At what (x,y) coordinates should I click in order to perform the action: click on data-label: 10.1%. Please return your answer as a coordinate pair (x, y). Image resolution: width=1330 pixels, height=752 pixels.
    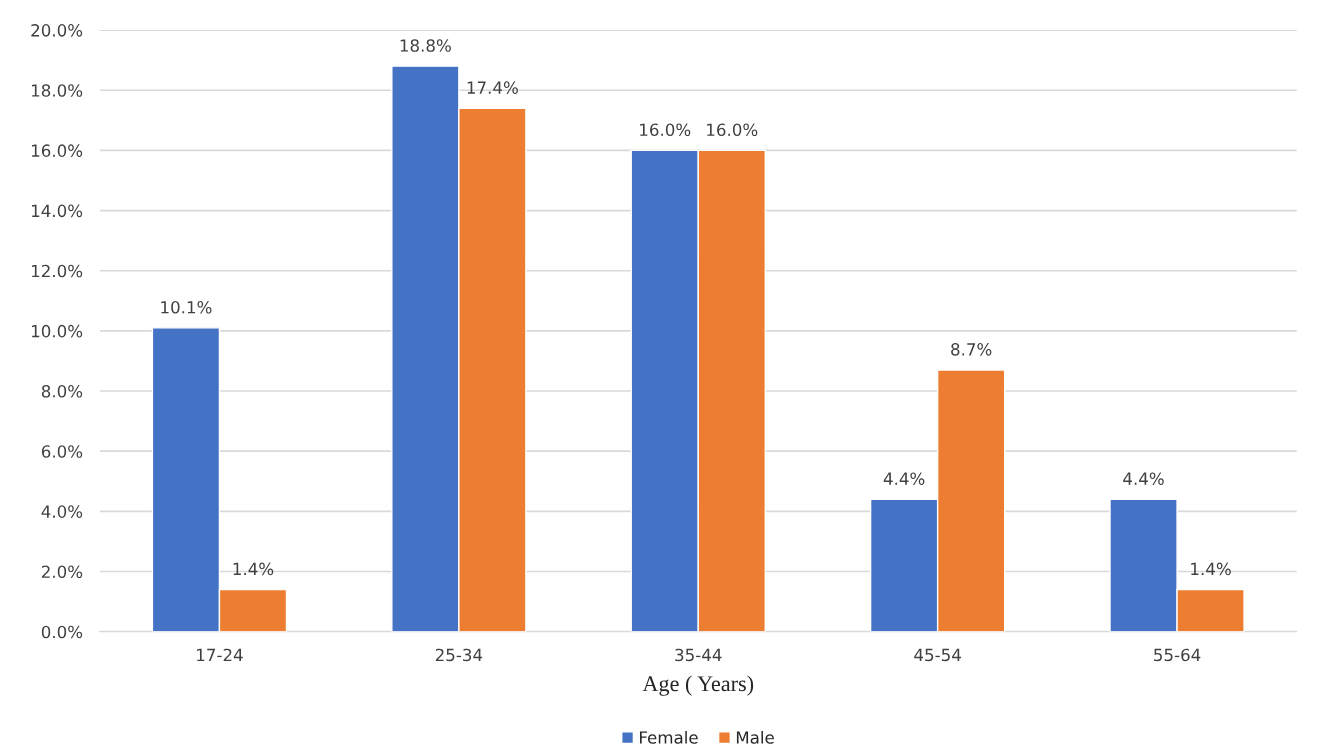
    Looking at the image, I should click on (186, 307).